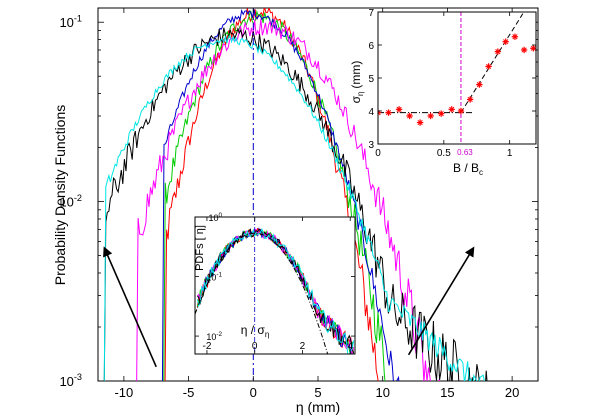  Describe the element at coordinates (206, 346) in the screenshot. I see `inset-normalized-x-tick-label: -2` at that location.